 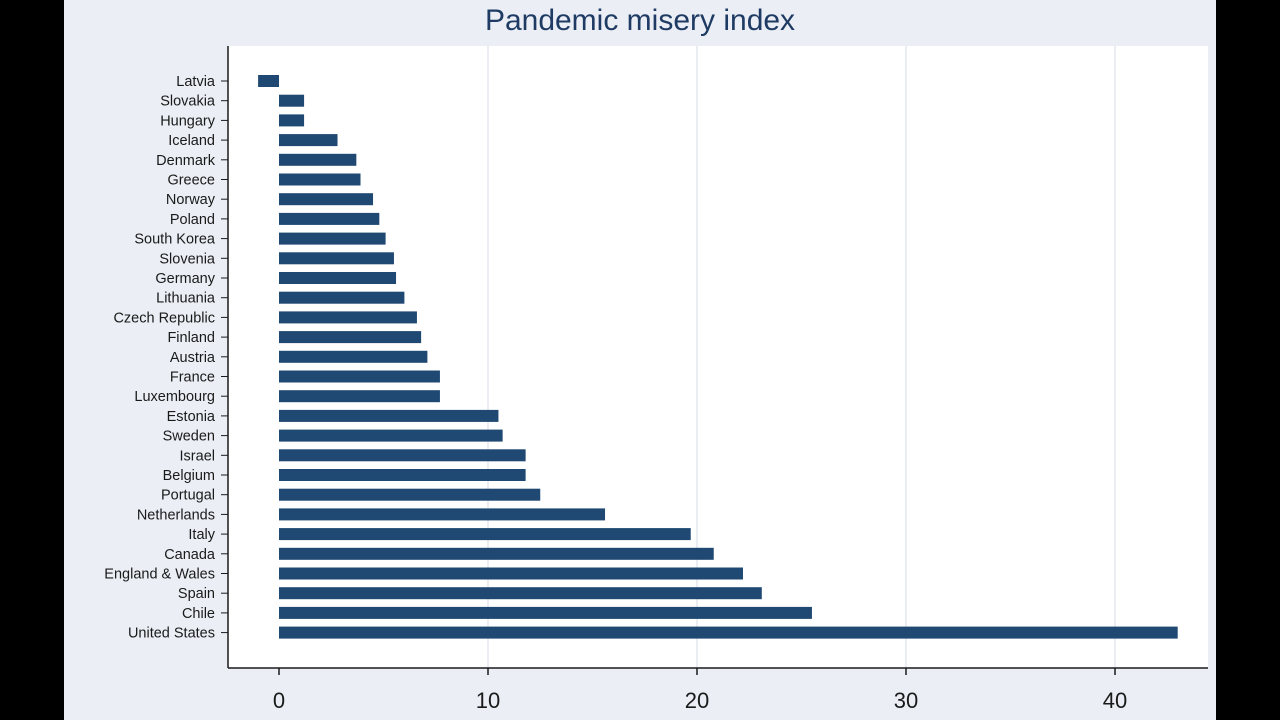 What do you see at coordinates (191, 417) in the screenshot?
I see `category-label: Estonia` at bounding box center [191, 417].